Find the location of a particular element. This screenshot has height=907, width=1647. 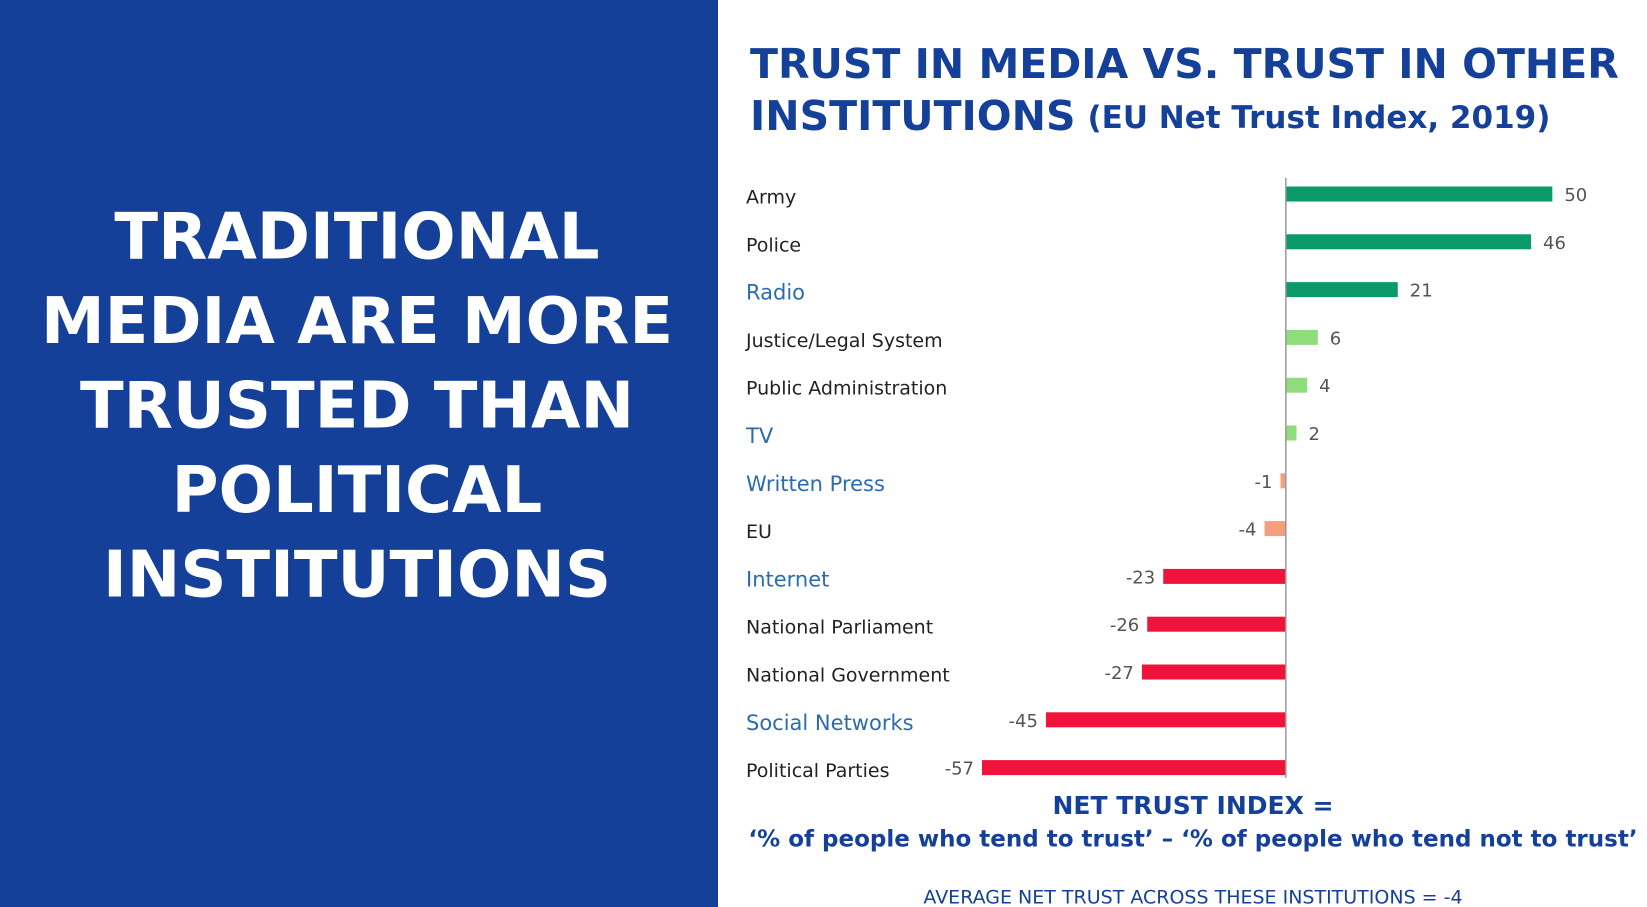

value-label: -1 is located at coordinates (1264, 482).